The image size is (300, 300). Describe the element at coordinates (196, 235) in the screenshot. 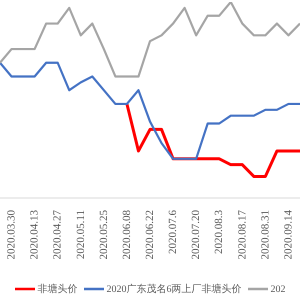

I see `x-tick-label: 2020.07.20` at that location.